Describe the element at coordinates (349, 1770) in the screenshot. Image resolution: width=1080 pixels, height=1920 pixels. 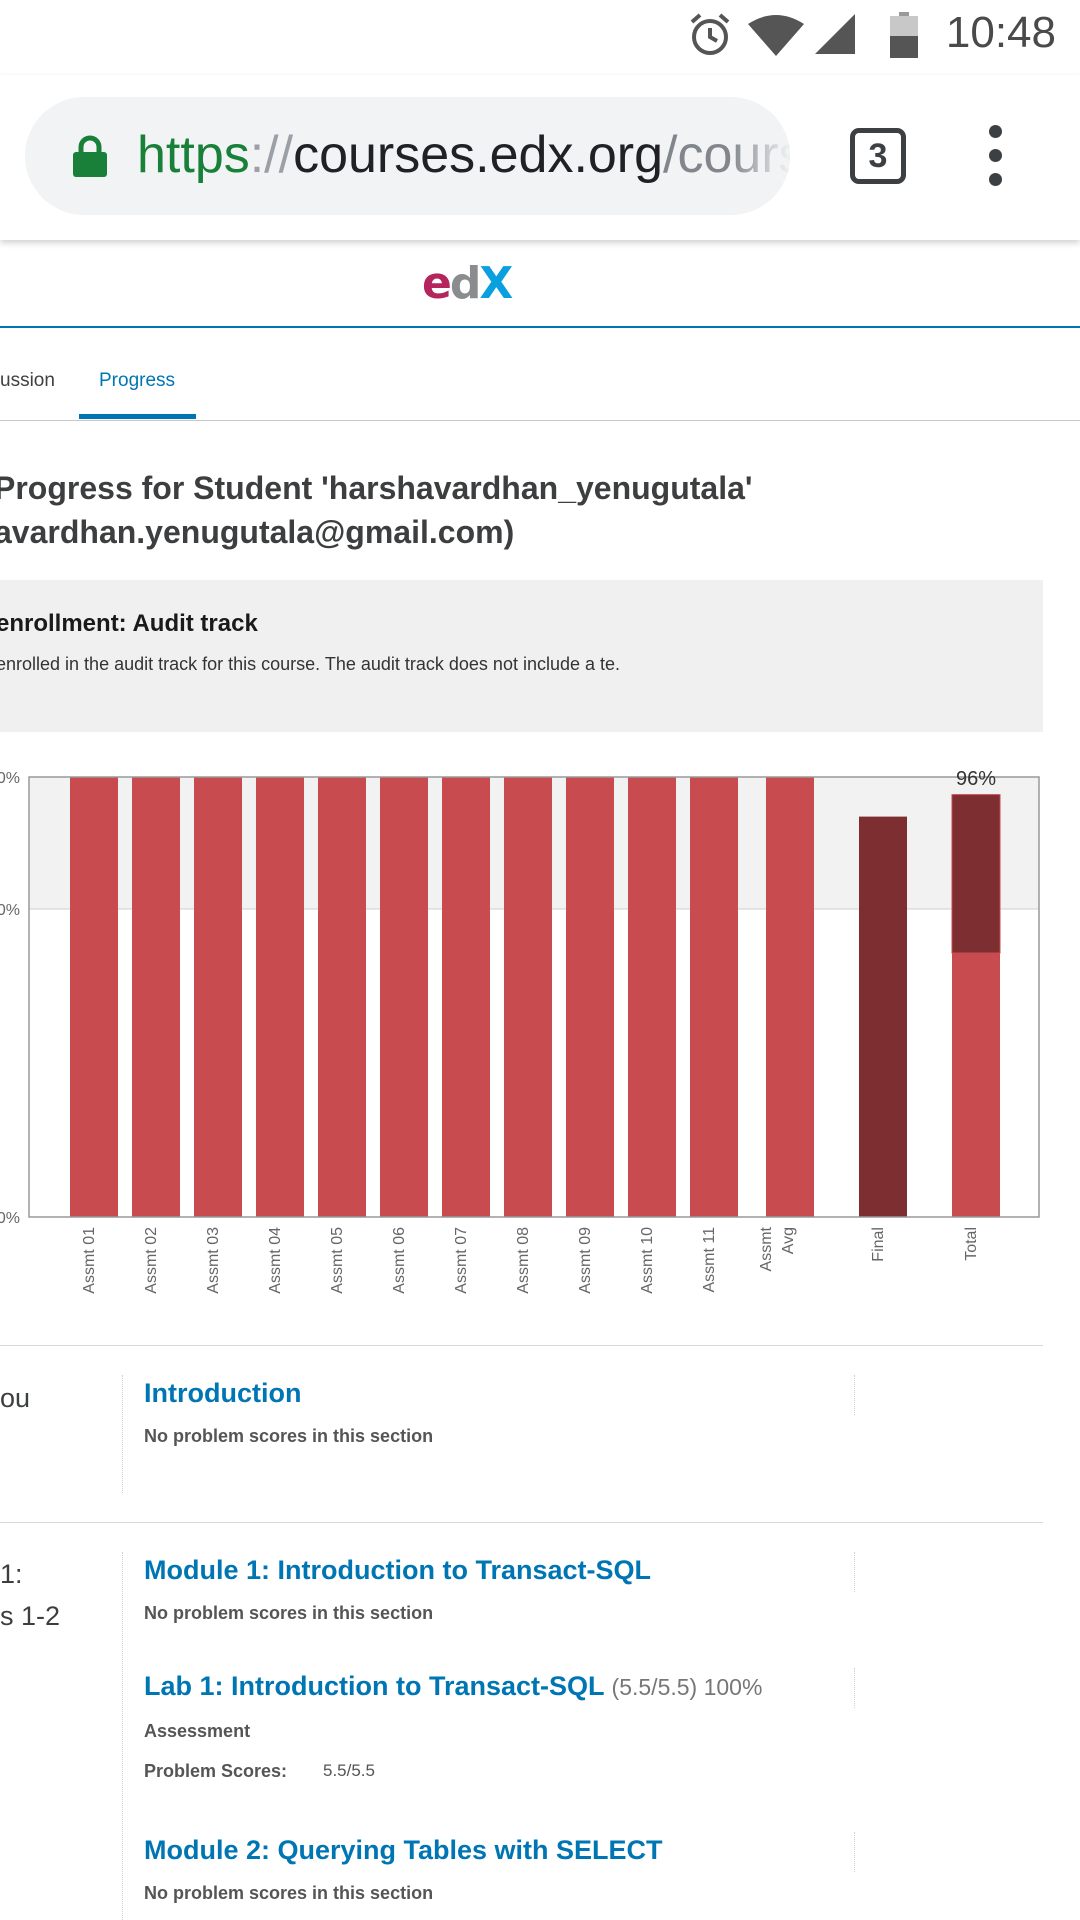
I see `problem-scores-value: 5.5/5.5` at that location.